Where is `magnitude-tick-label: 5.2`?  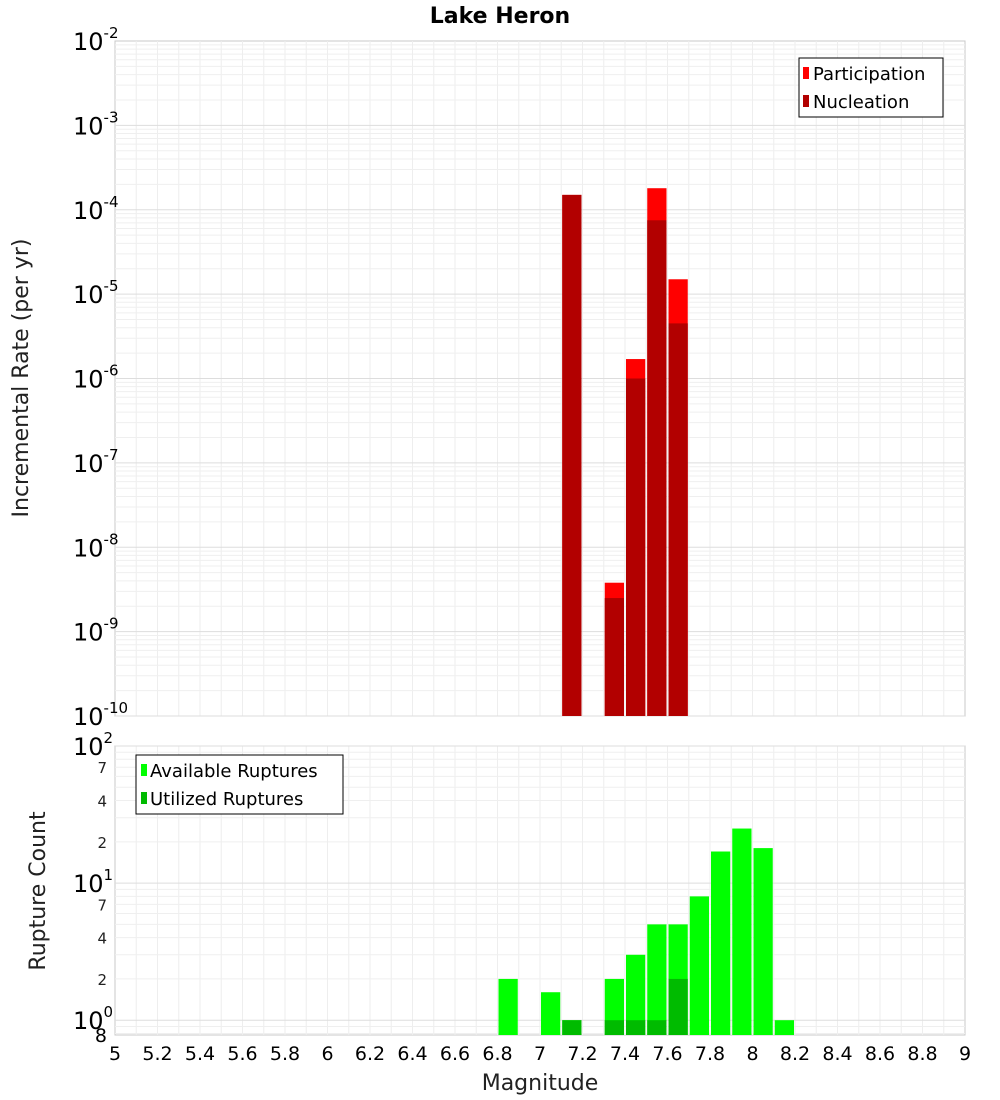 magnitude-tick-label: 5.2 is located at coordinates (157, 1054).